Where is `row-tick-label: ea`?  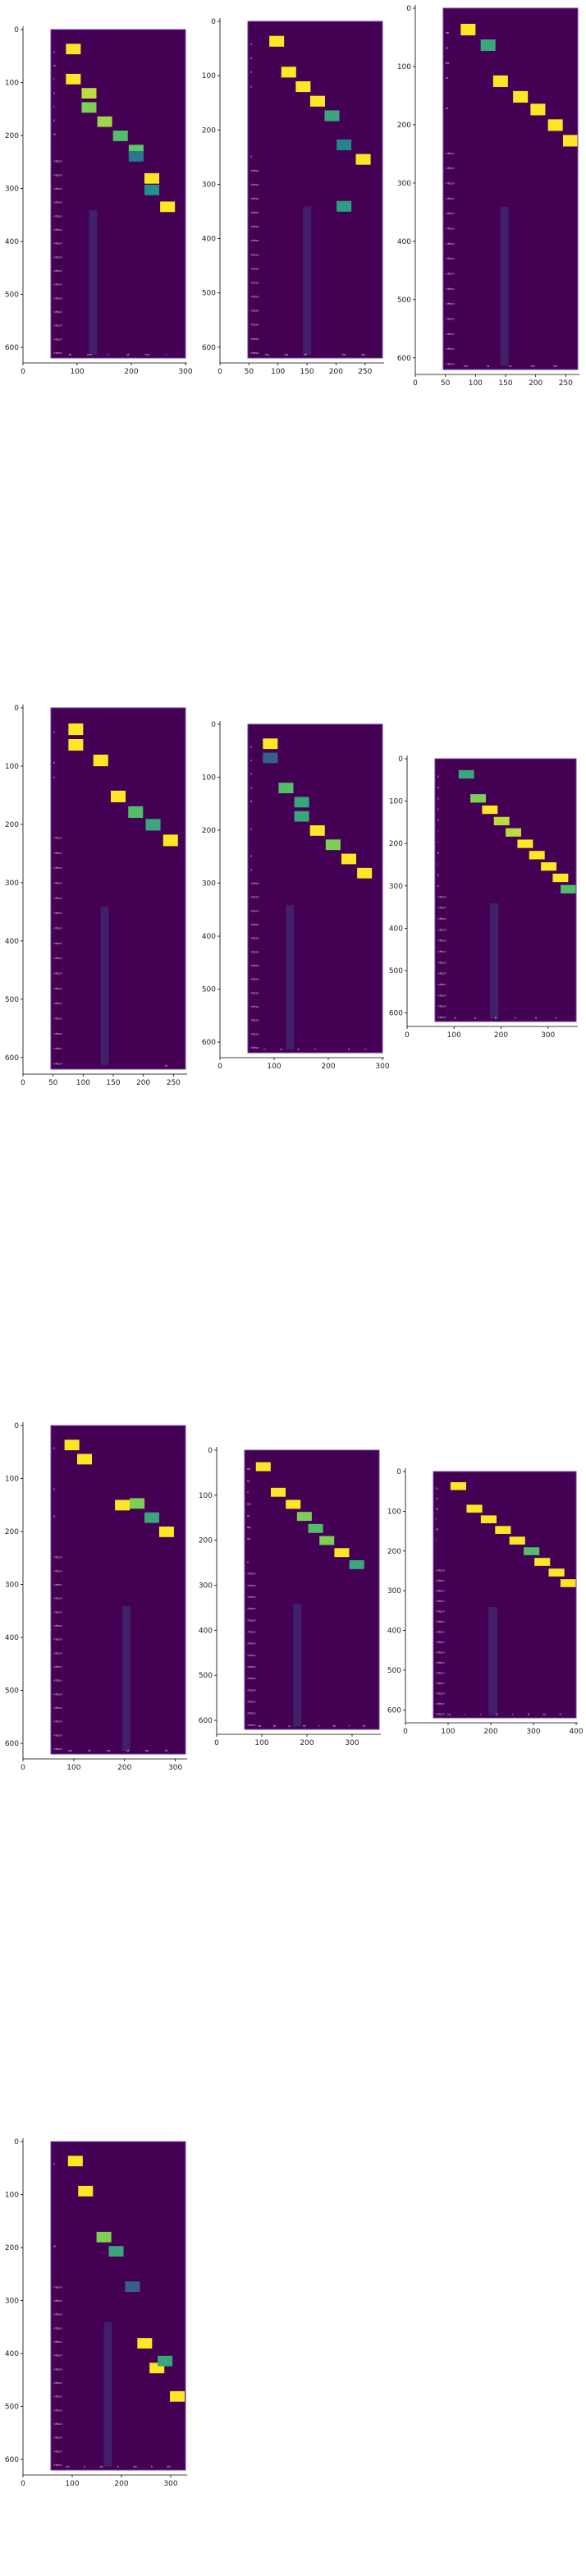 row-tick-label: ea is located at coordinates (248, 1469).